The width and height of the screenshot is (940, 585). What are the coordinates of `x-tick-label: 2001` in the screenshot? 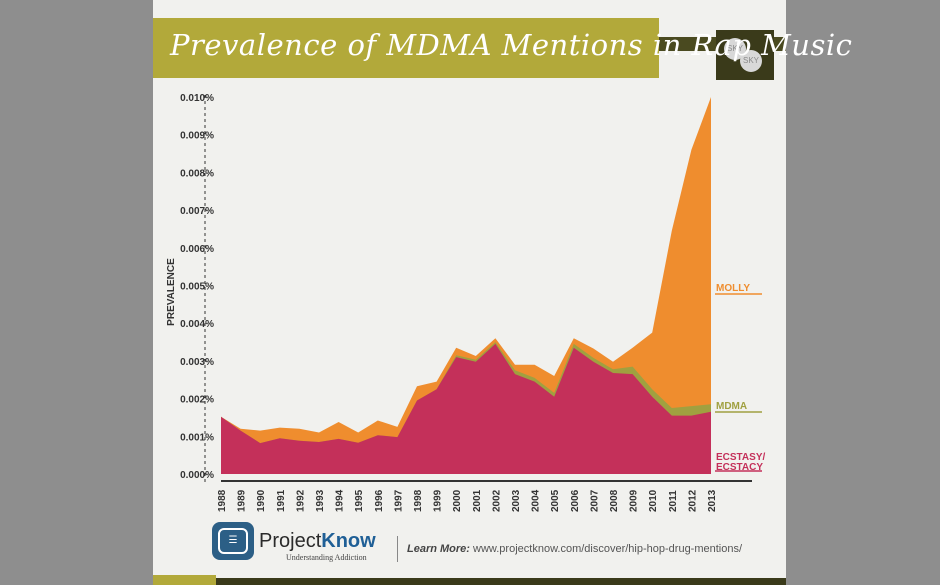 It's located at (477, 500).